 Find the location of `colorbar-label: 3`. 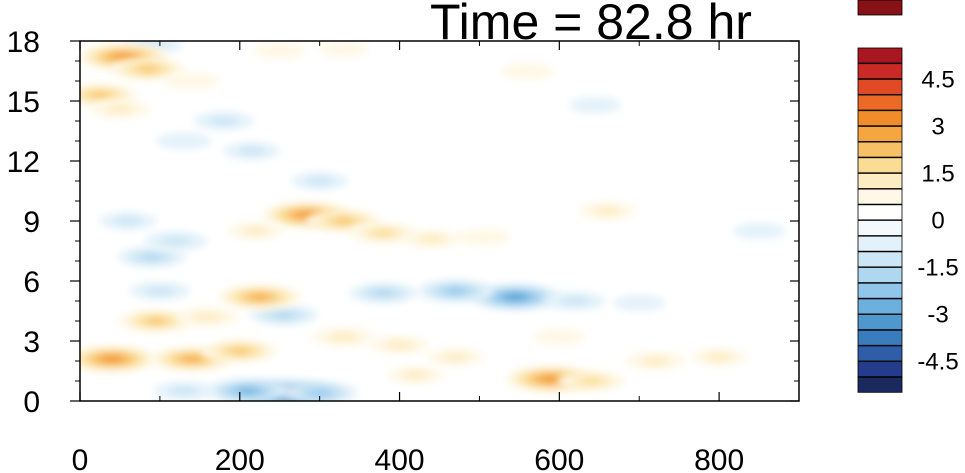

colorbar-label: 3 is located at coordinates (937, 126).